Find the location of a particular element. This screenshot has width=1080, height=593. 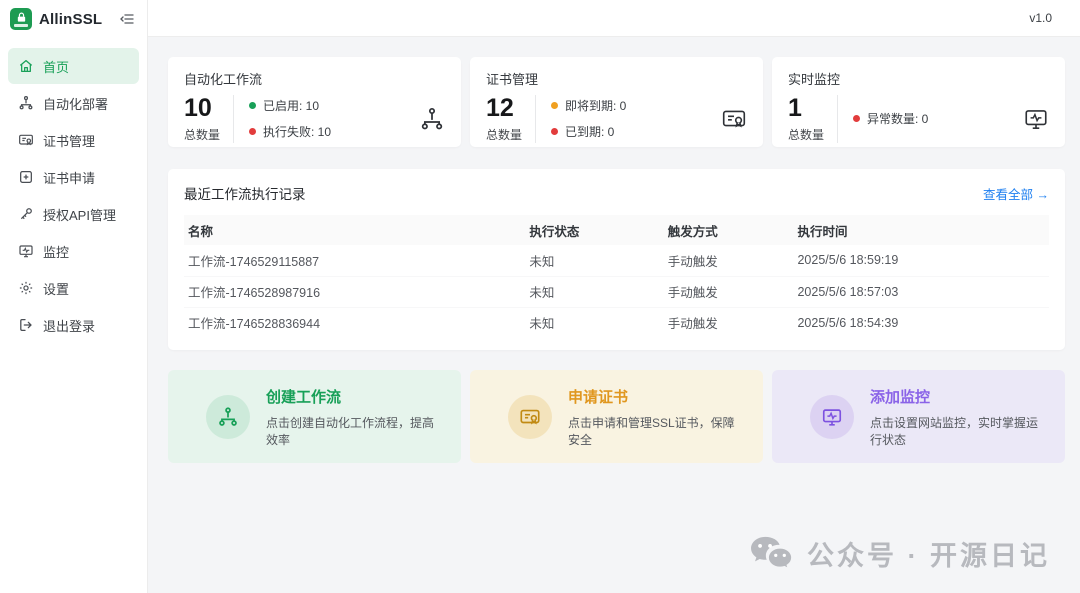

sidebar: AllinSSL 首页 自动化部署 is located at coordinates (74, 296).